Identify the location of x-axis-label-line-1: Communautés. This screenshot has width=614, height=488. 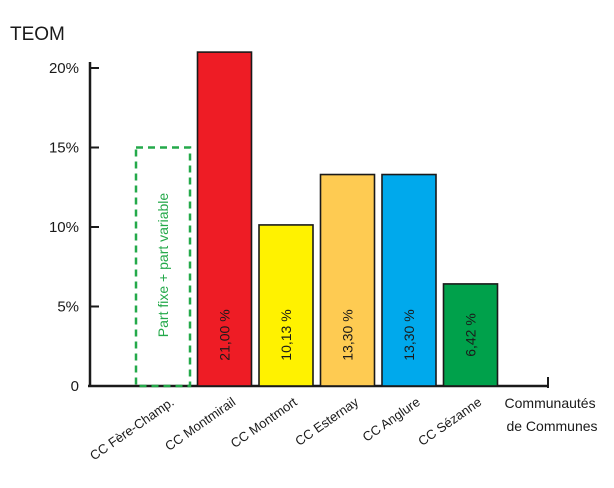
(550, 403).